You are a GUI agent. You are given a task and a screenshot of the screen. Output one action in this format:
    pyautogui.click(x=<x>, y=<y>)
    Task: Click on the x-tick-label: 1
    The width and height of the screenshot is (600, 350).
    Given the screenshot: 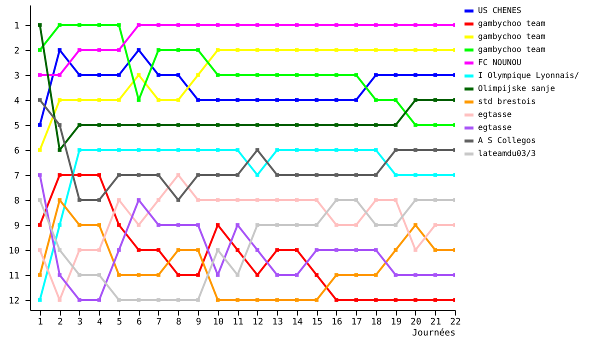 What is the action you would take?
    pyautogui.click(x=41, y=323)
    